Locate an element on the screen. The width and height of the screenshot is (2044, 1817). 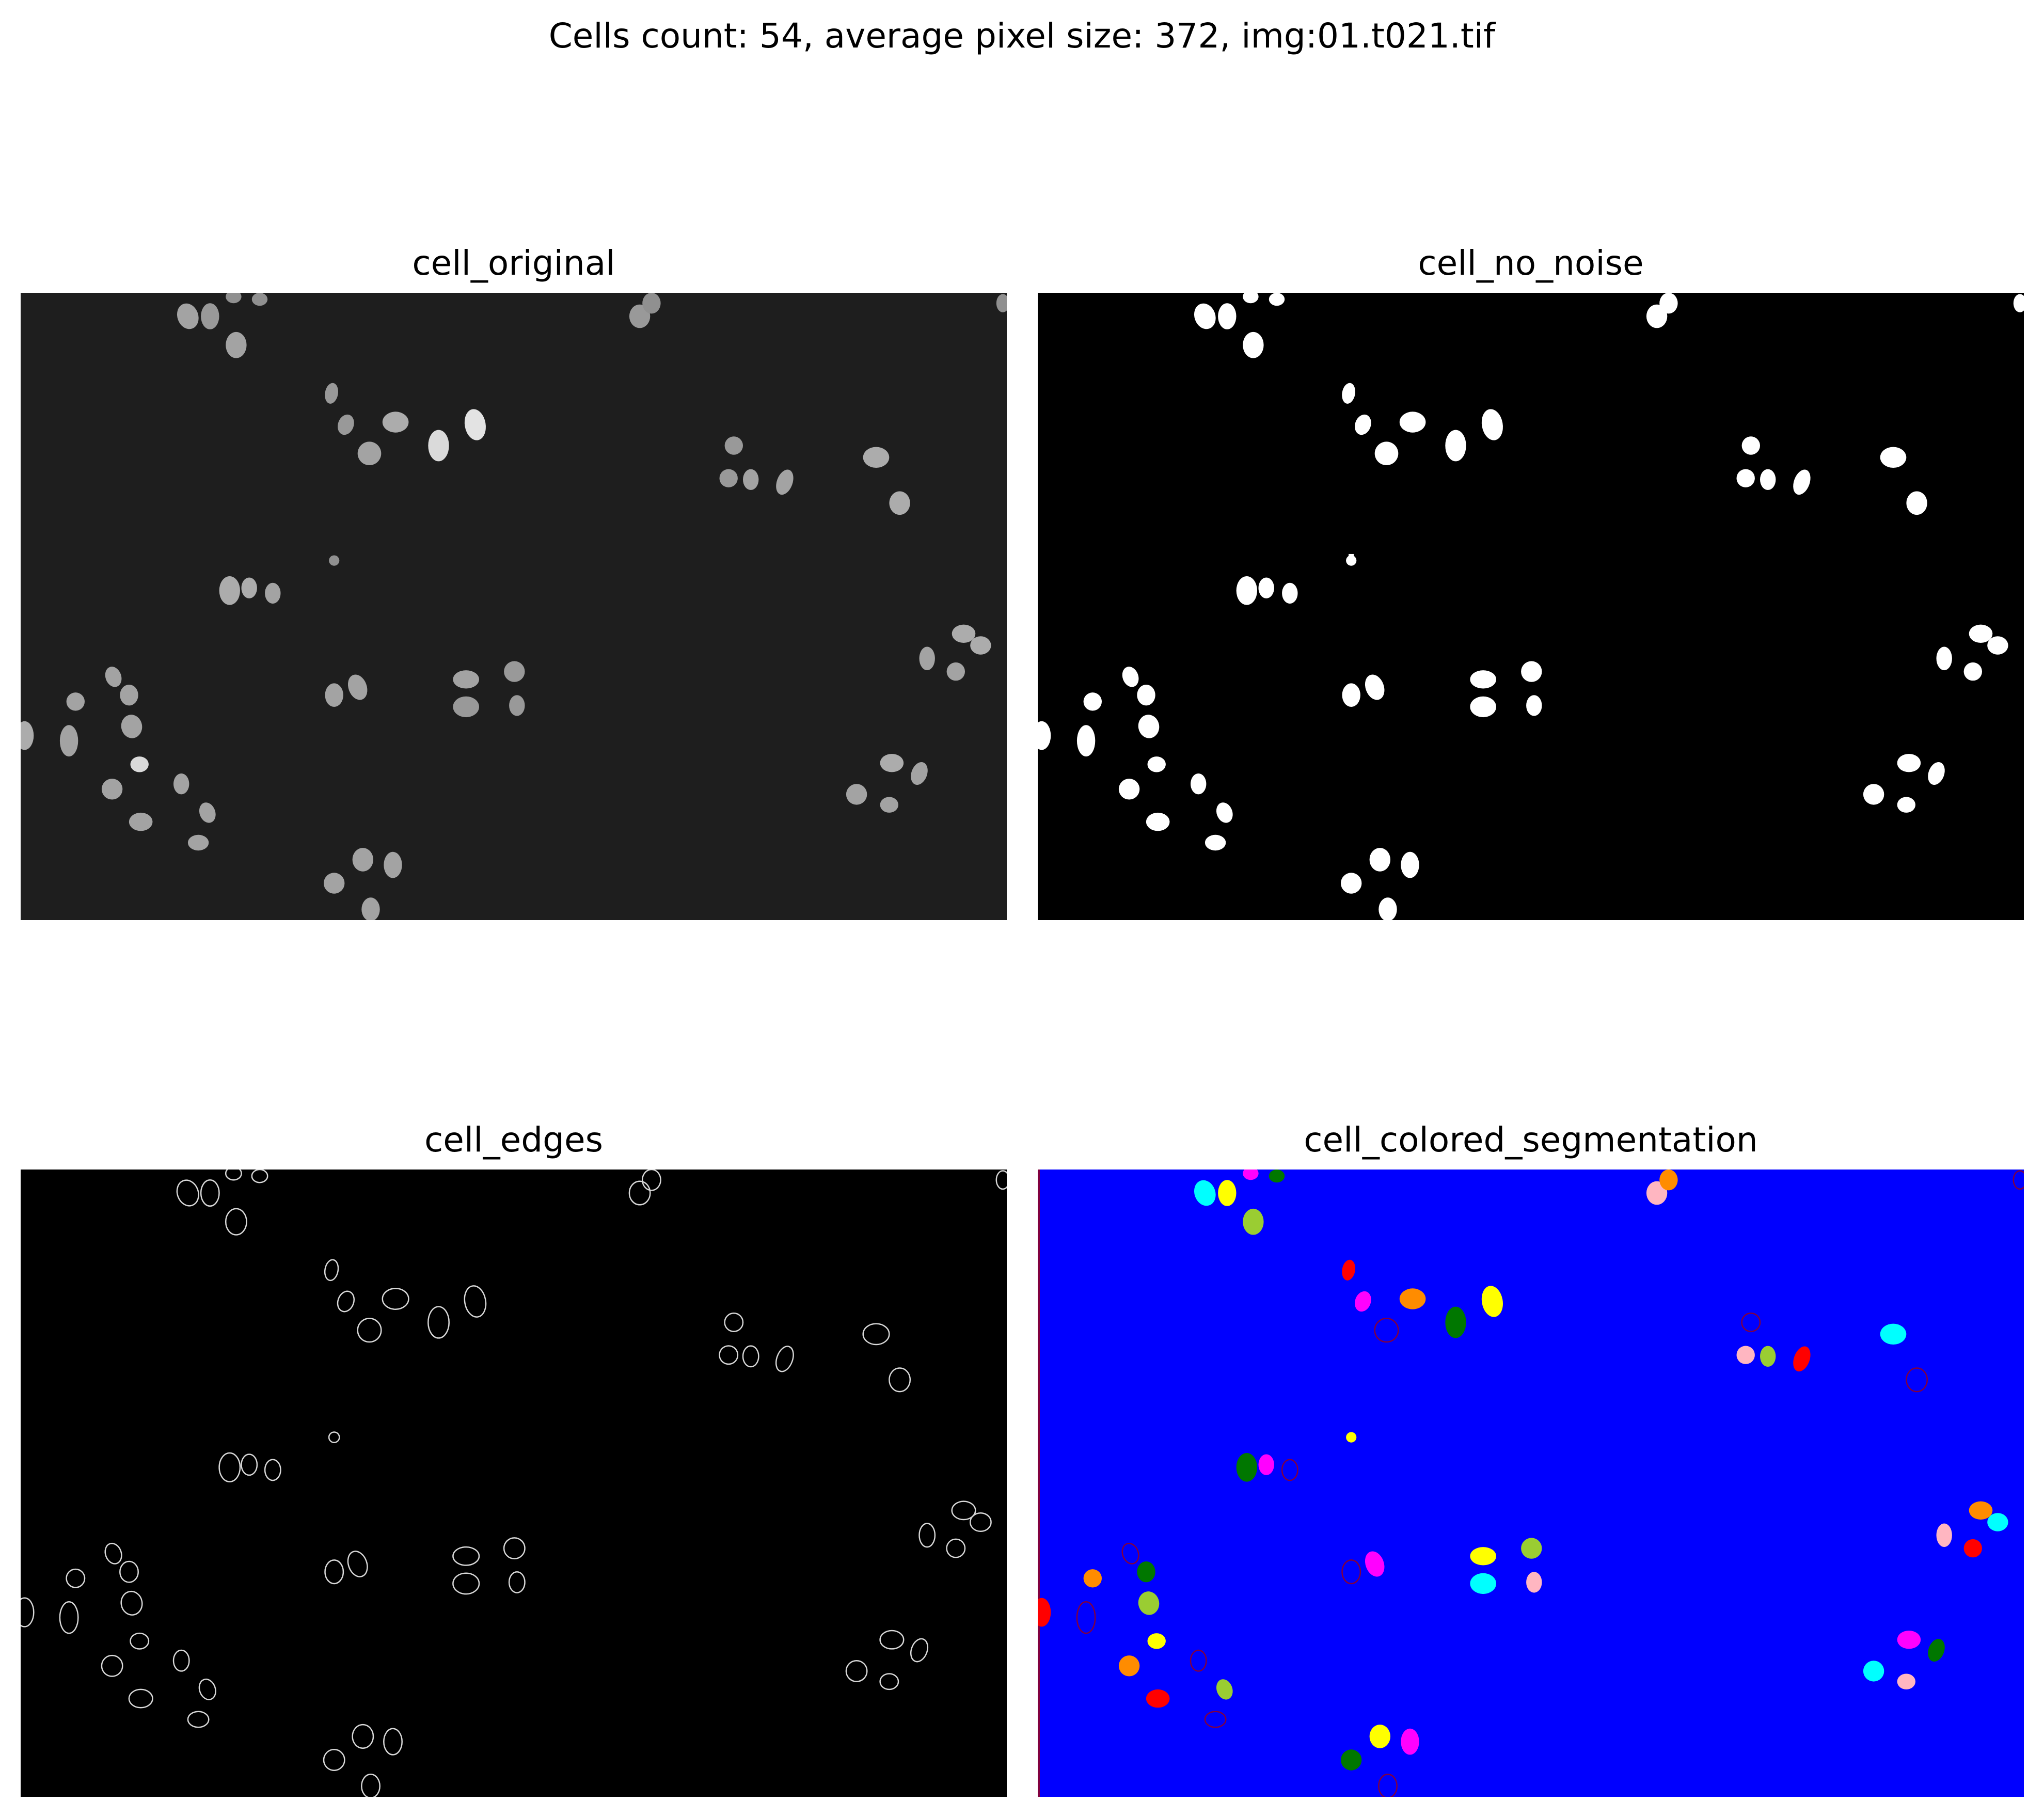
mask-speck is located at coordinates (1351, 556).